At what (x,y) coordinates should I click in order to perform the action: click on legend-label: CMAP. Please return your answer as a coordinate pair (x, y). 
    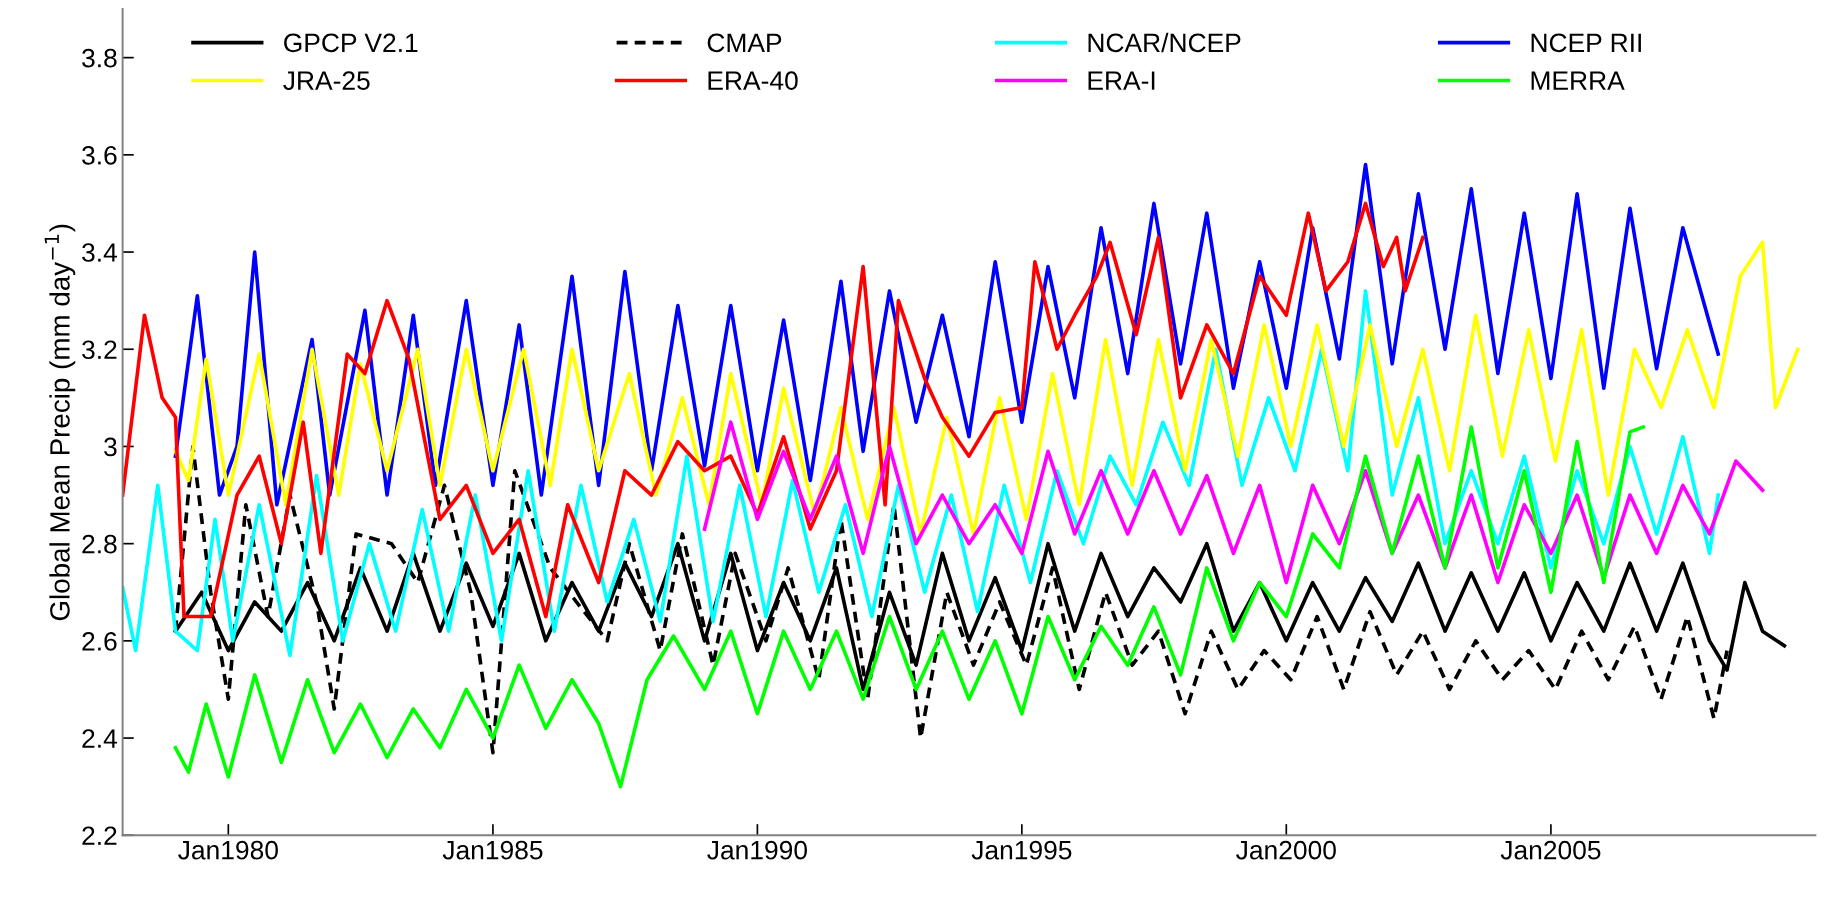
    Looking at the image, I should click on (744, 43).